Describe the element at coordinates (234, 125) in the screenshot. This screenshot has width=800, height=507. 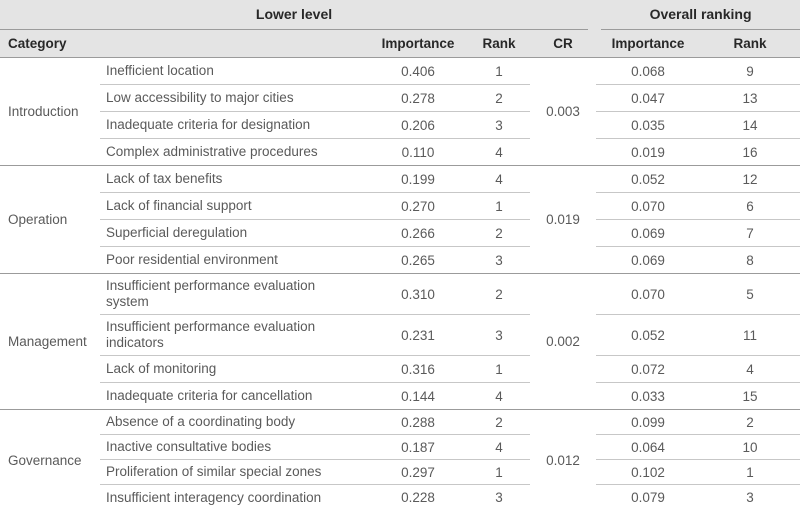
I see `factor-cell: Inadequate criteria for designation` at that location.